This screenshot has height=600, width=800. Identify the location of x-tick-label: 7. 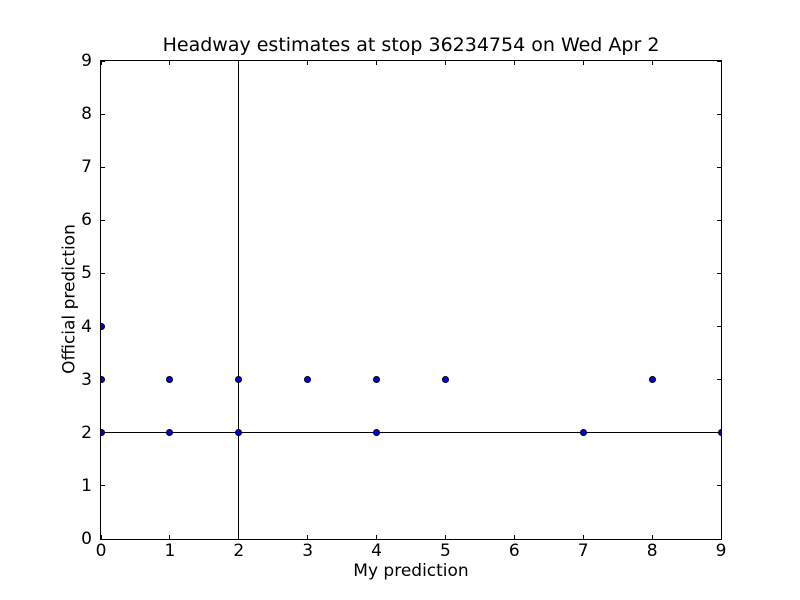
(583, 551).